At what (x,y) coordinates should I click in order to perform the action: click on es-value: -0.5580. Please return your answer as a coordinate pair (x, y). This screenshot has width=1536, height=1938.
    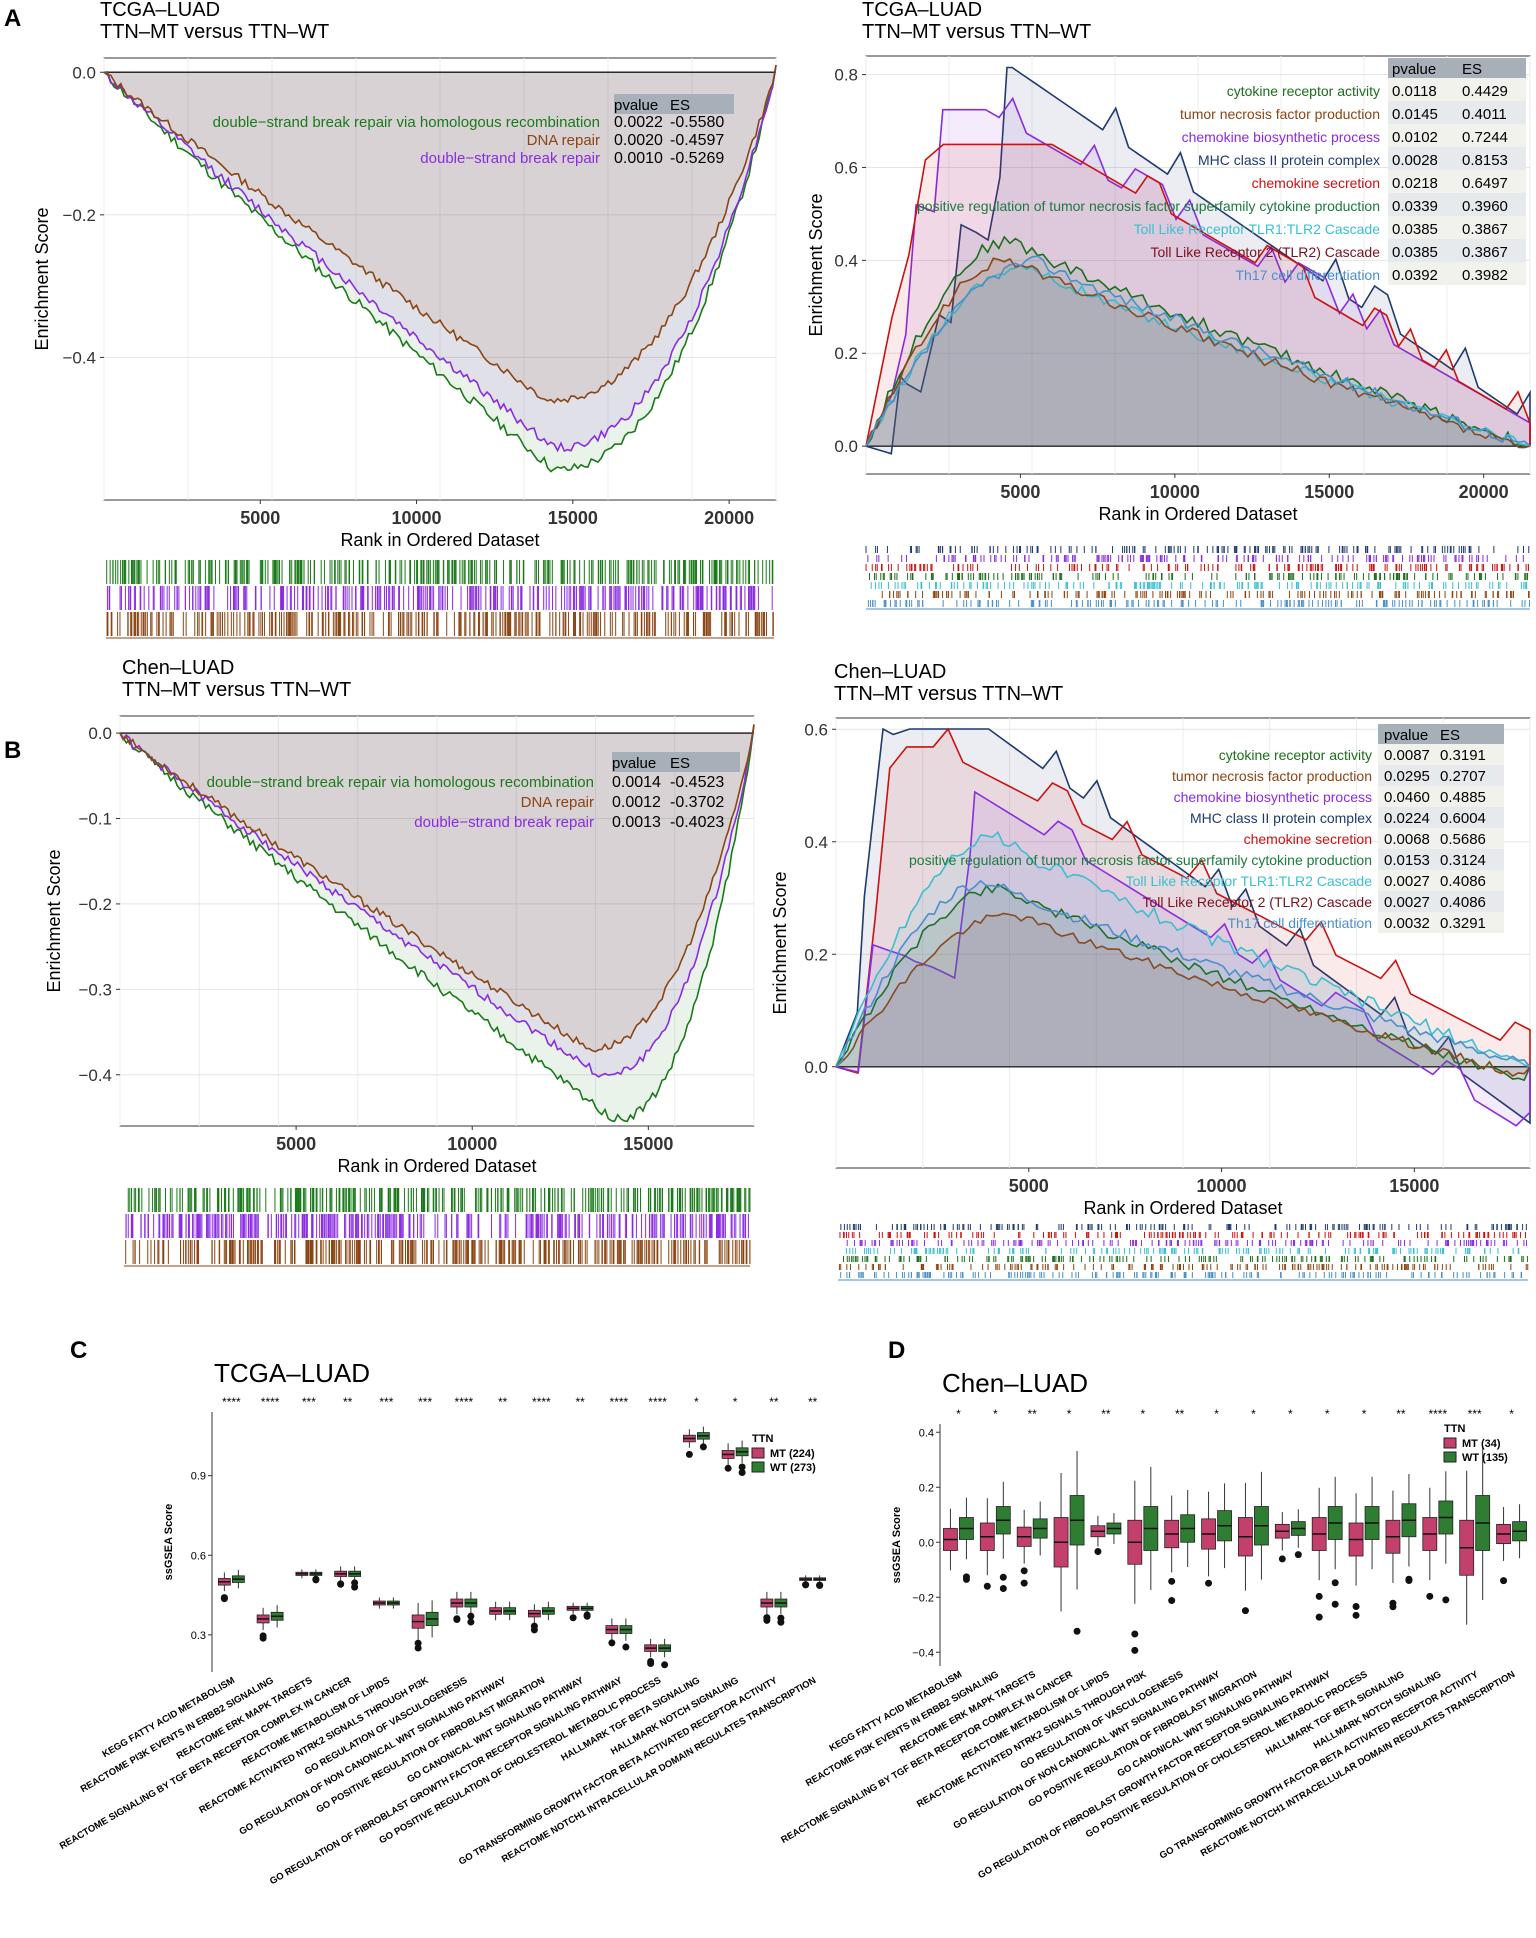
    Looking at the image, I should click on (697, 122).